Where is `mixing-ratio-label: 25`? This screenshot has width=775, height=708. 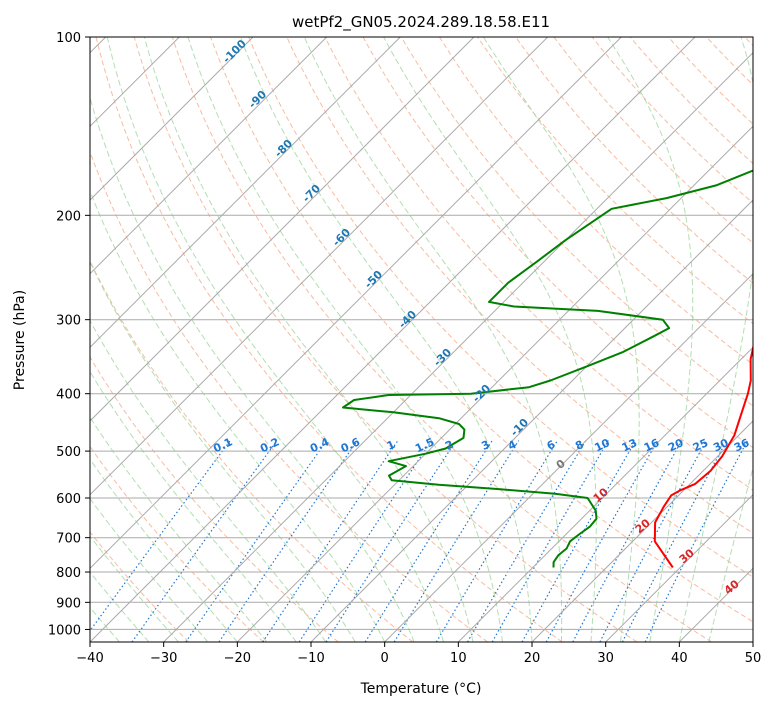
mixing-ratio-label: 25 is located at coordinates (700, 445).